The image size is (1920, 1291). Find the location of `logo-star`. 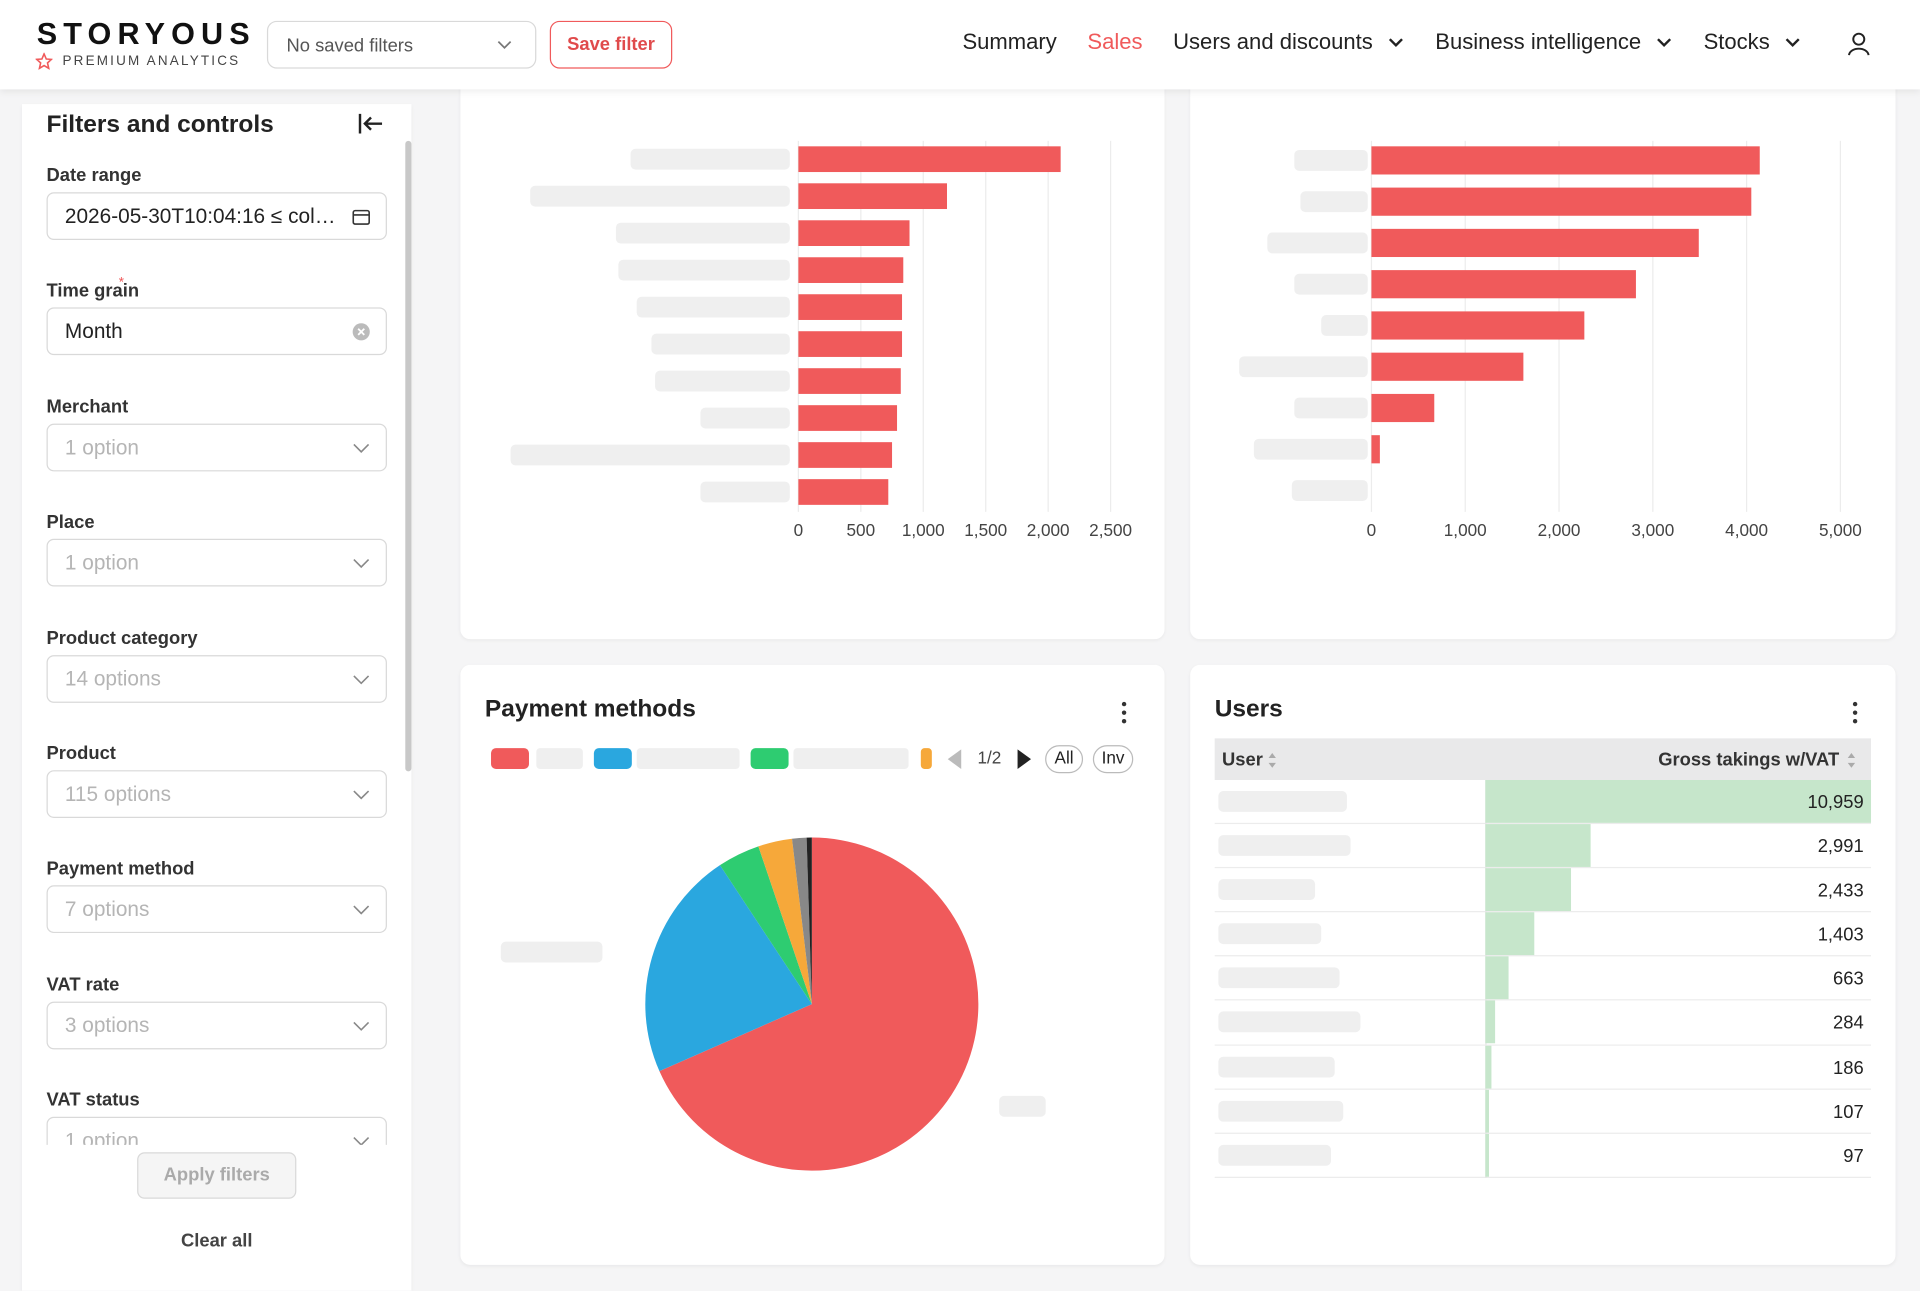

logo-star is located at coordinates (44, 61).